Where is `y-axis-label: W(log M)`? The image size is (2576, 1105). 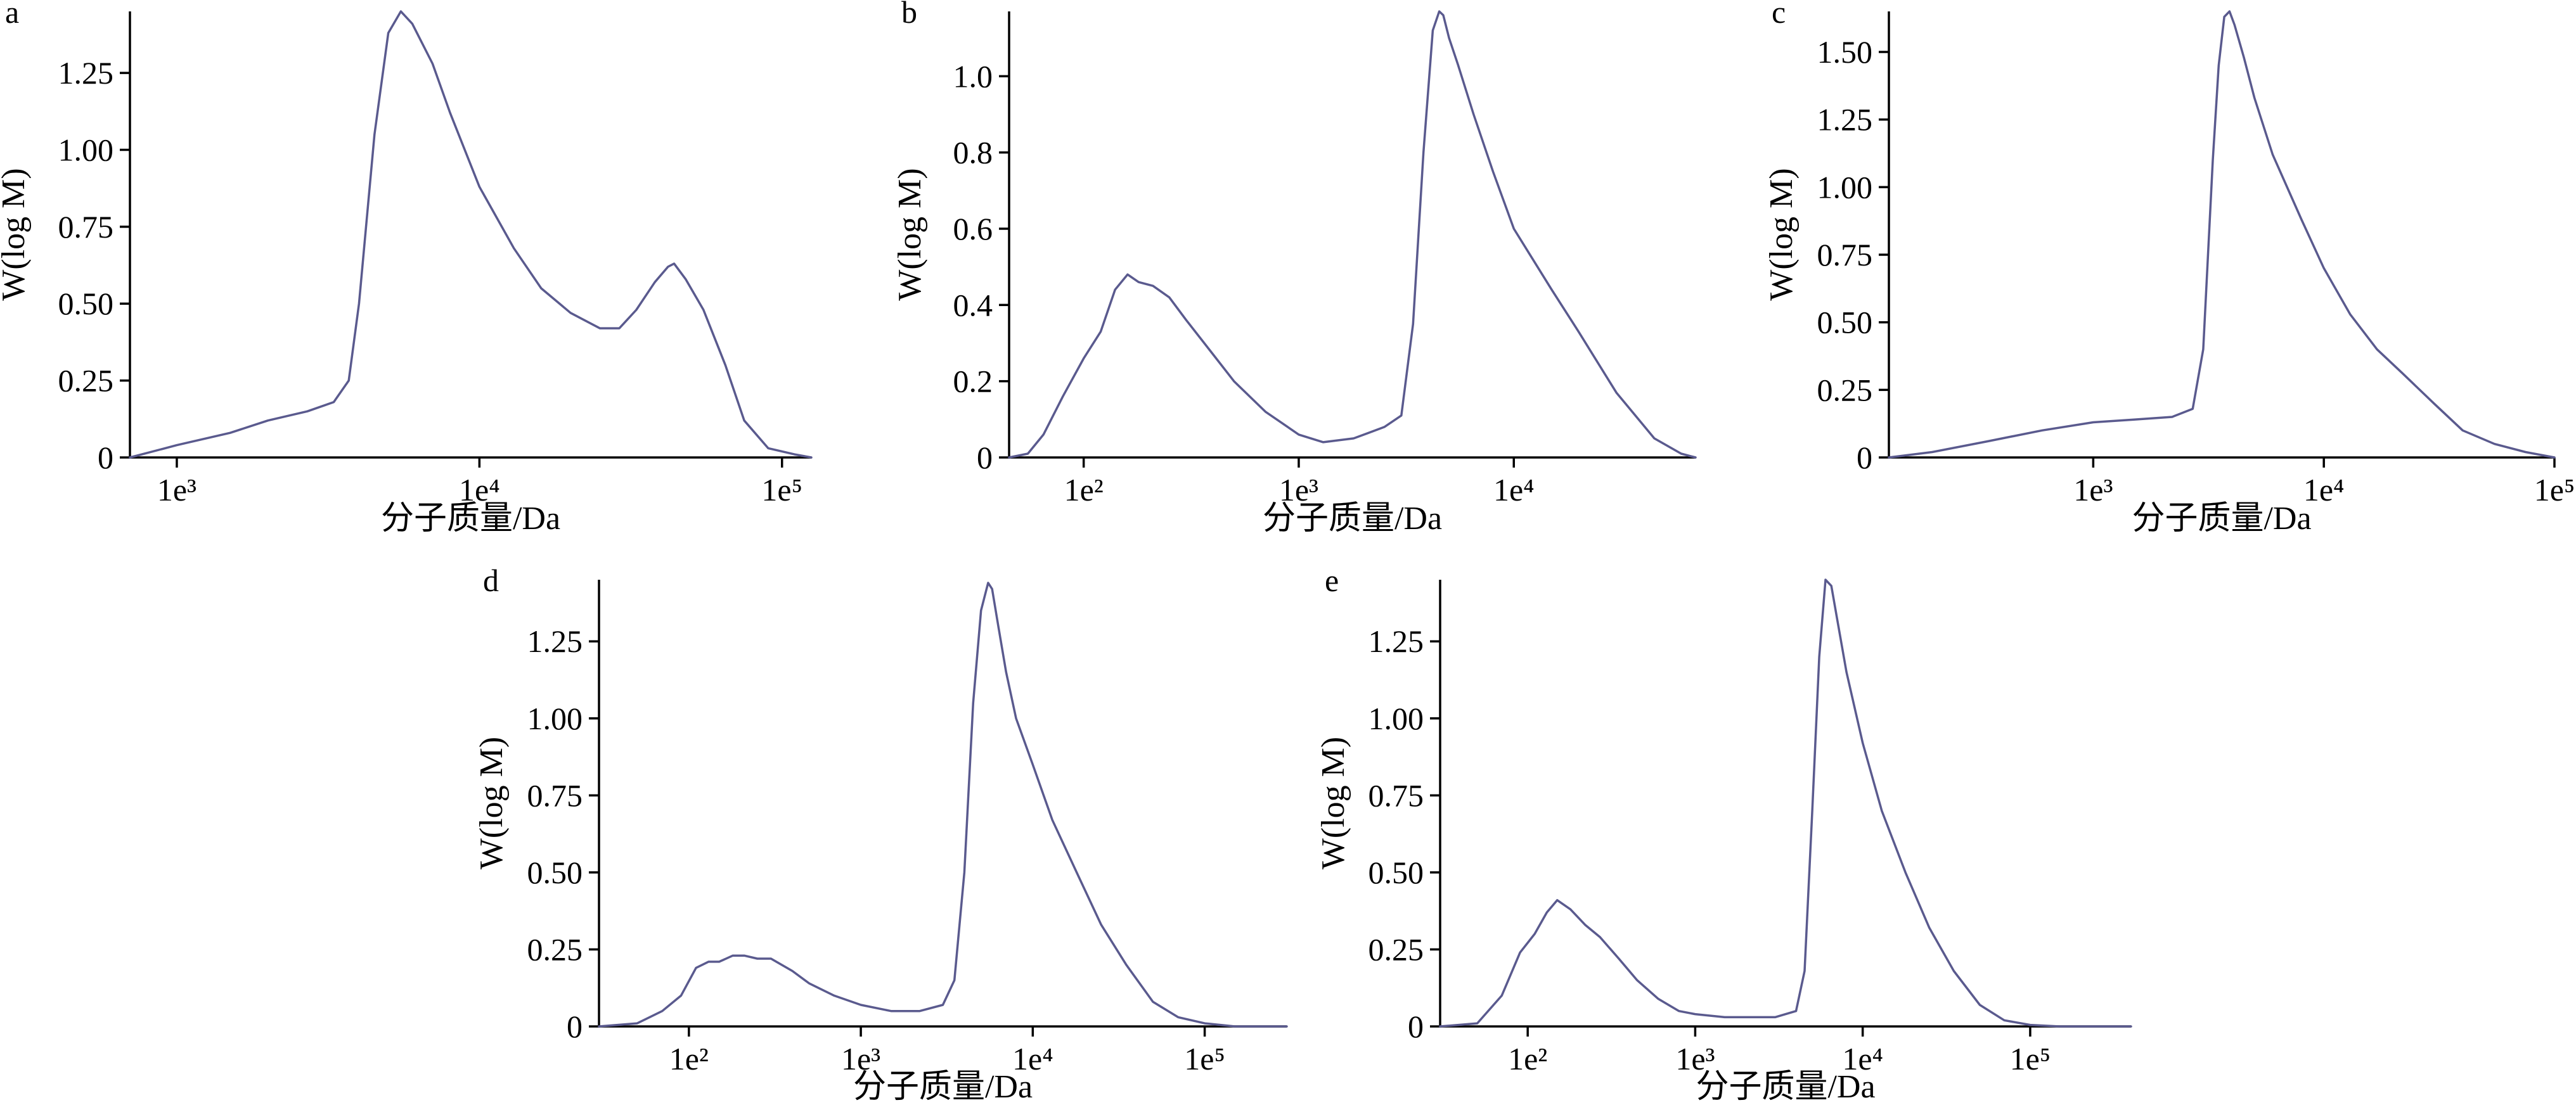 y-axis-label: W(log M) is located at coordinates (1333, 803).